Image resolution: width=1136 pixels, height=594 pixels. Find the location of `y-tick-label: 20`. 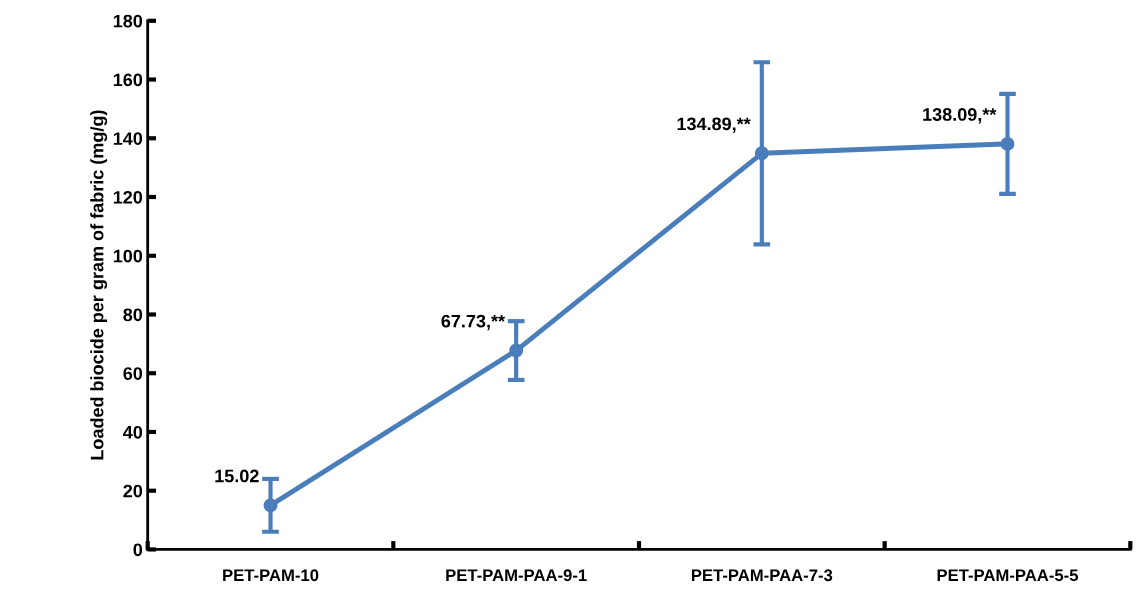

y-tick-label: 20 is located at coordinates (133, 491).